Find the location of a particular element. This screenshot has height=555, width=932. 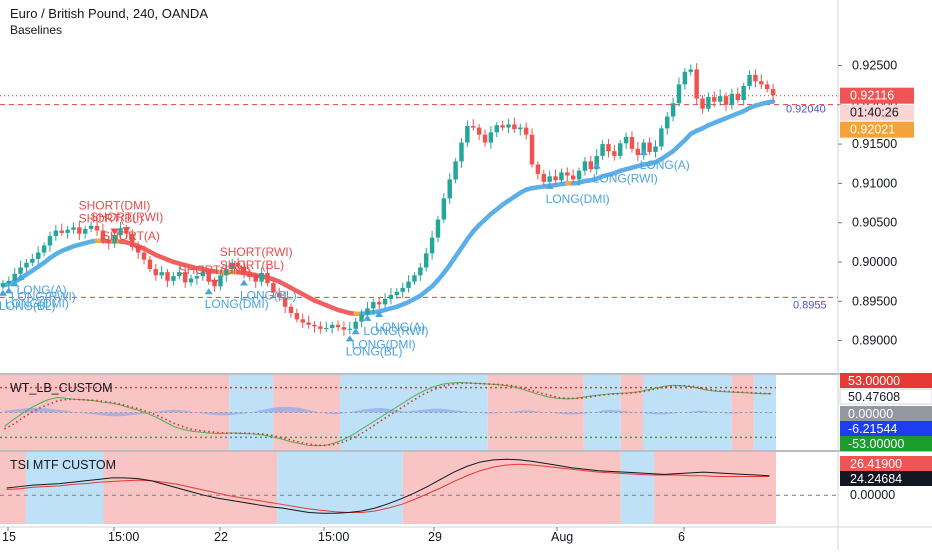

chart-title: Euro / British Pound, 240, OANDA is located at coordinates (109, 13).